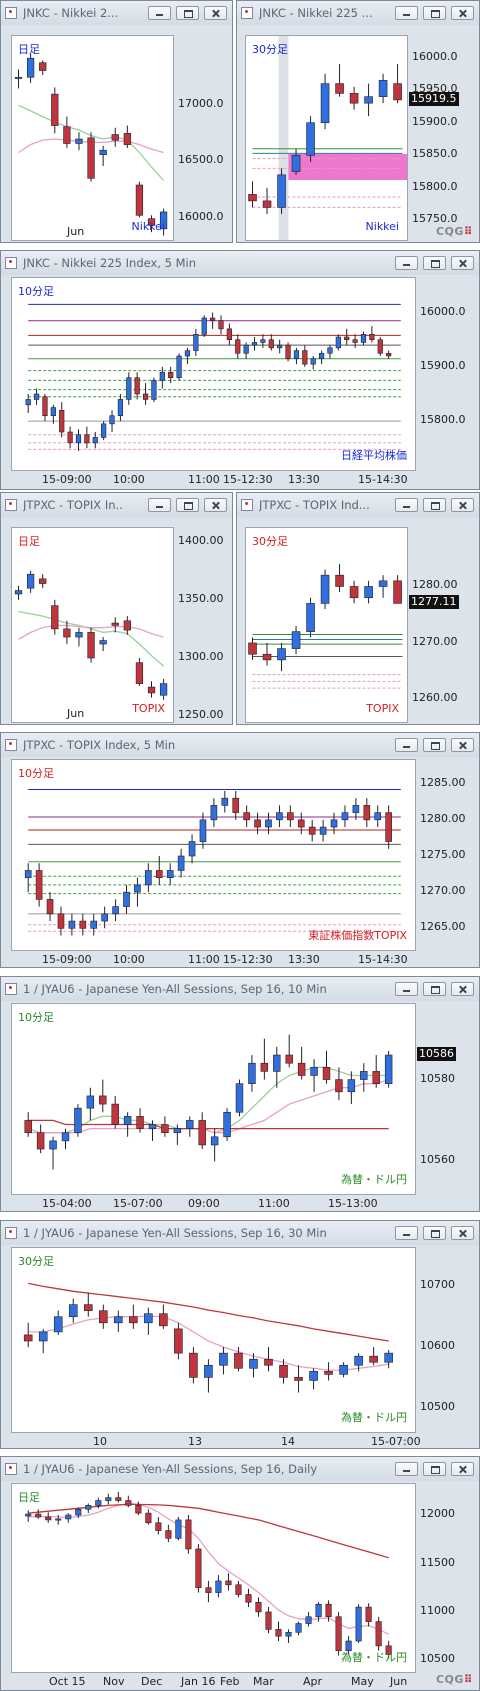 The image size is (480, 1691). Describe the element at coordinates (114, 1681) in the screenshot. I see `x-tick-label: Nov` at that location.